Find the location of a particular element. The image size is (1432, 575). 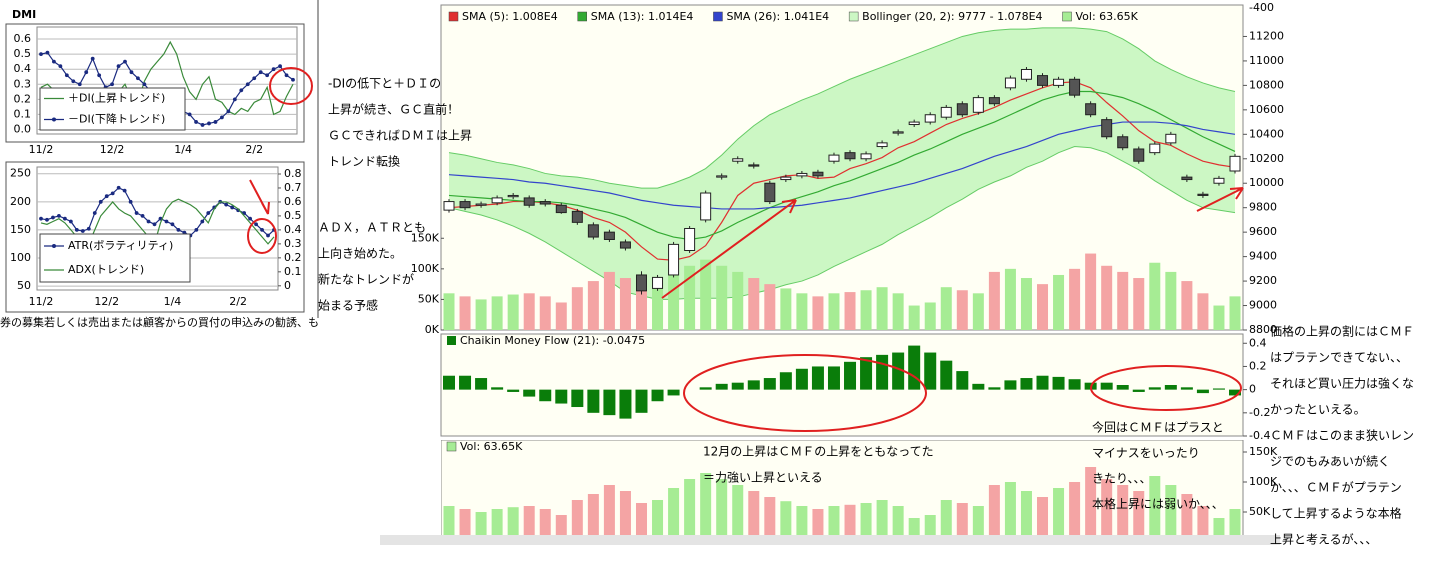

y-tick-label: 0.5 is located at coordinates (23, 53).